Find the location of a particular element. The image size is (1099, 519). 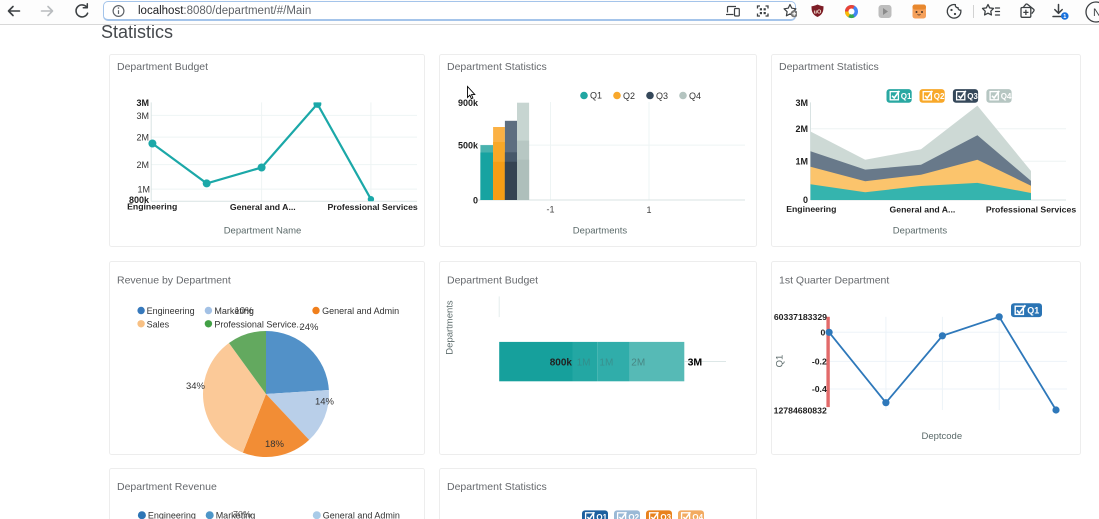

svg-text: -0.2 is located at coordinates (819, 362).